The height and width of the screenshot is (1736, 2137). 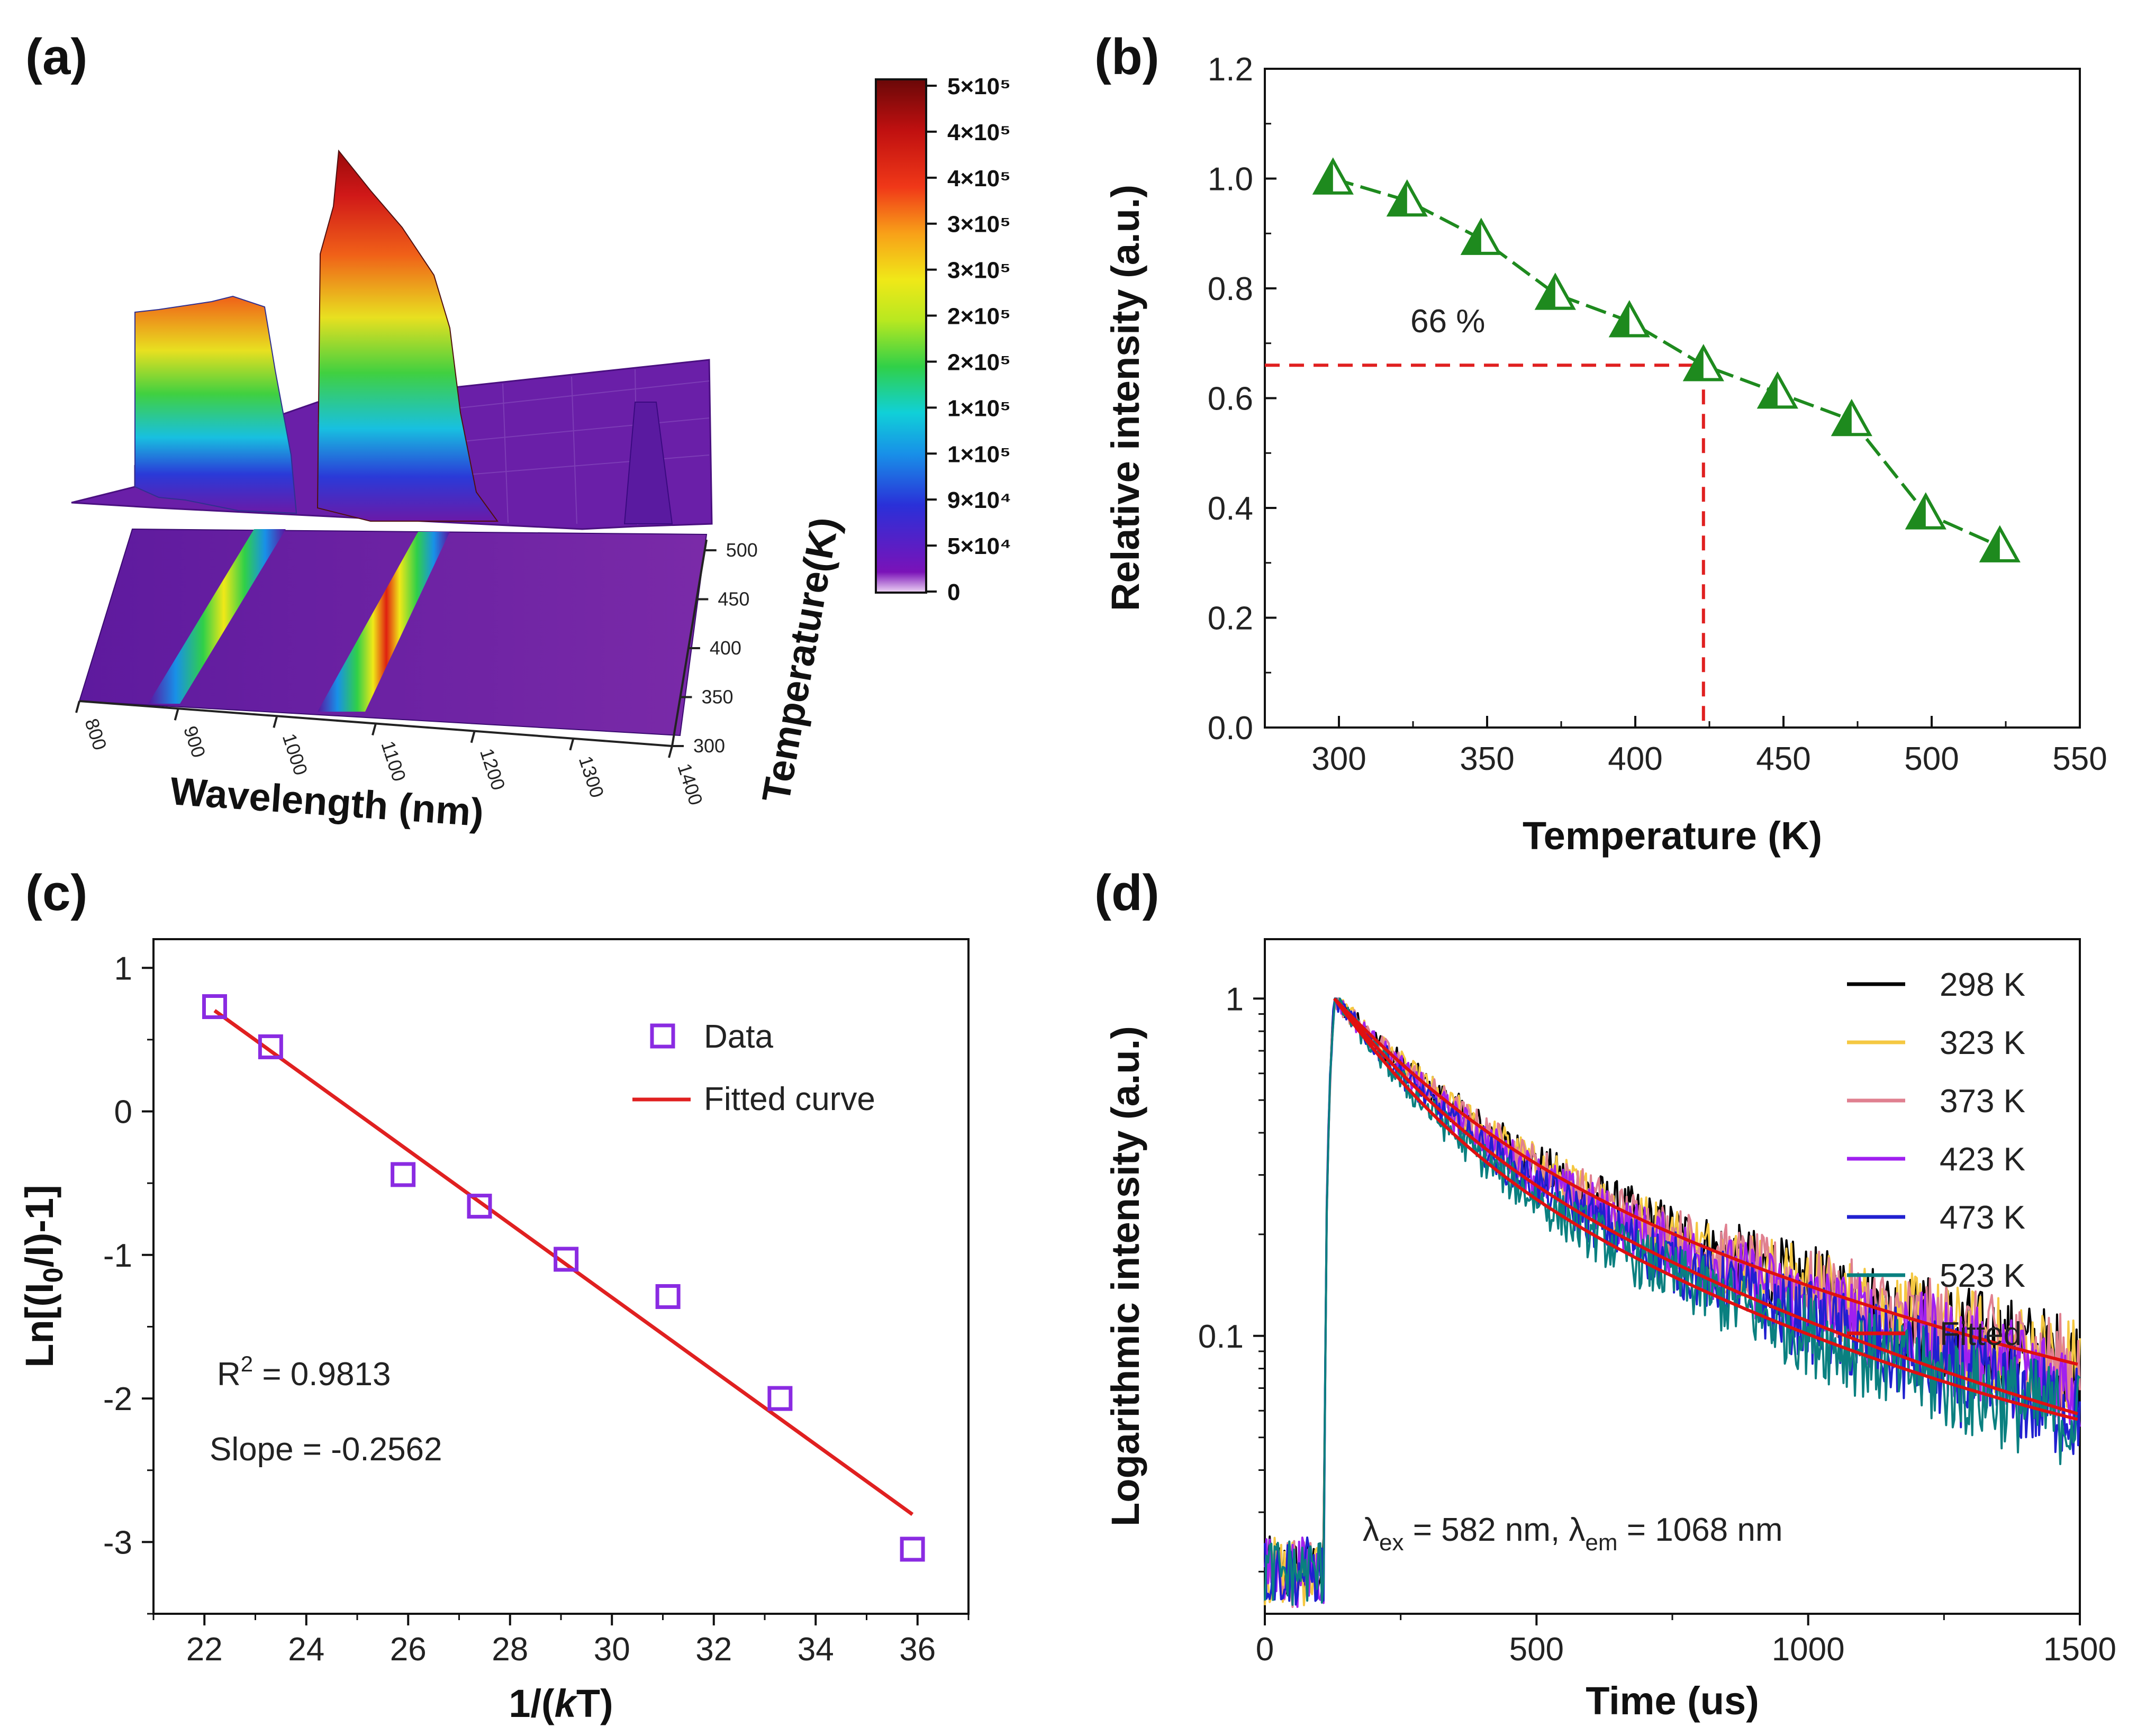 I want to click on panel-label-b: (b), so click(x=1127, y=57).